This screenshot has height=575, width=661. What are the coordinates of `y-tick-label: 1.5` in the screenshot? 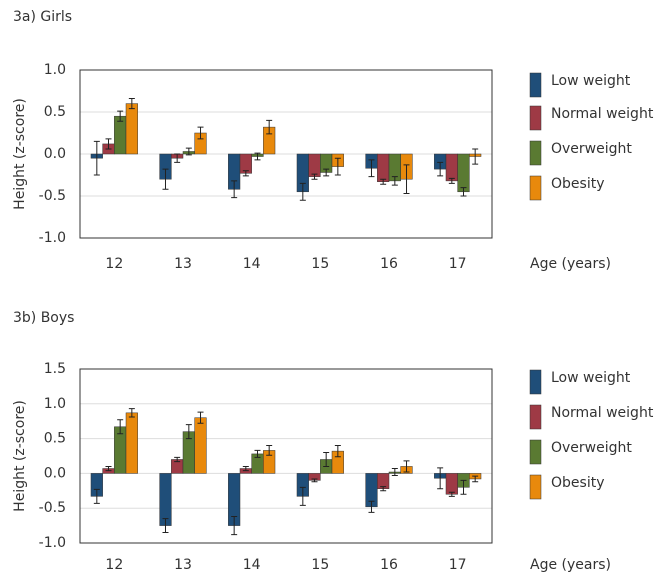 It's located at (55, 369).